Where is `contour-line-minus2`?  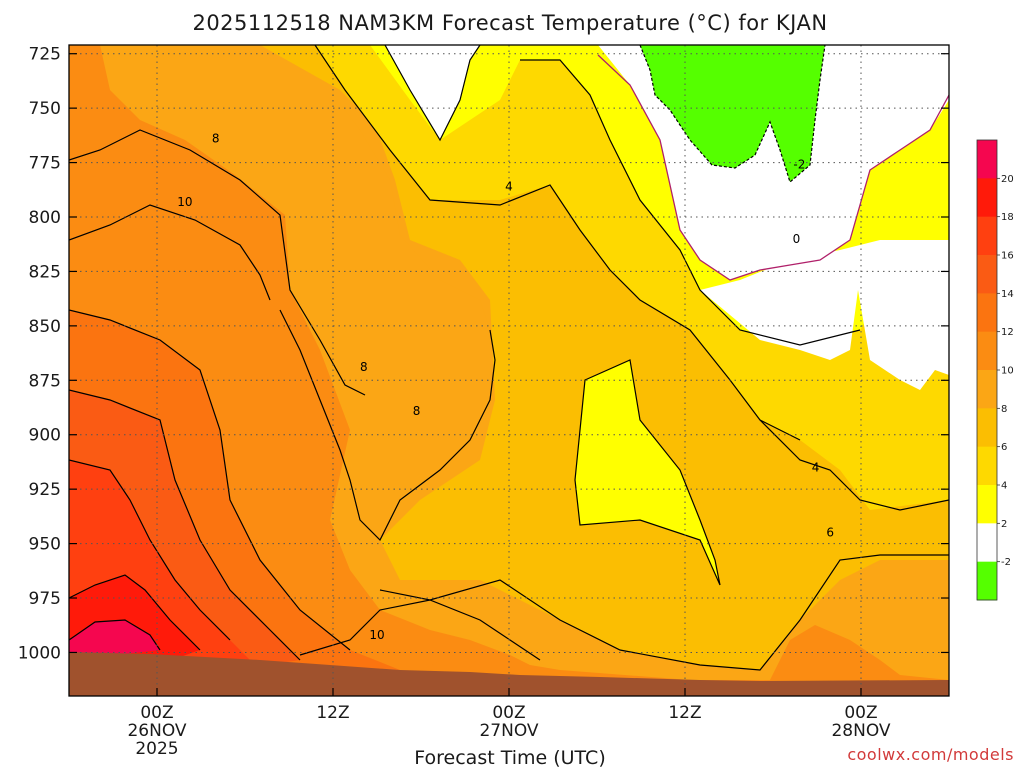 contour-line-minus2 is located at coordinates (732, 114).